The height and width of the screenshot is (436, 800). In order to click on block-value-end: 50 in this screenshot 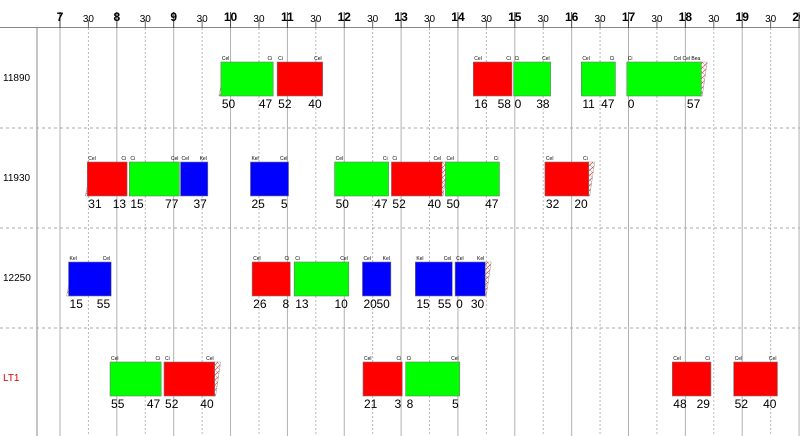, I will do `click(384, 304)`.